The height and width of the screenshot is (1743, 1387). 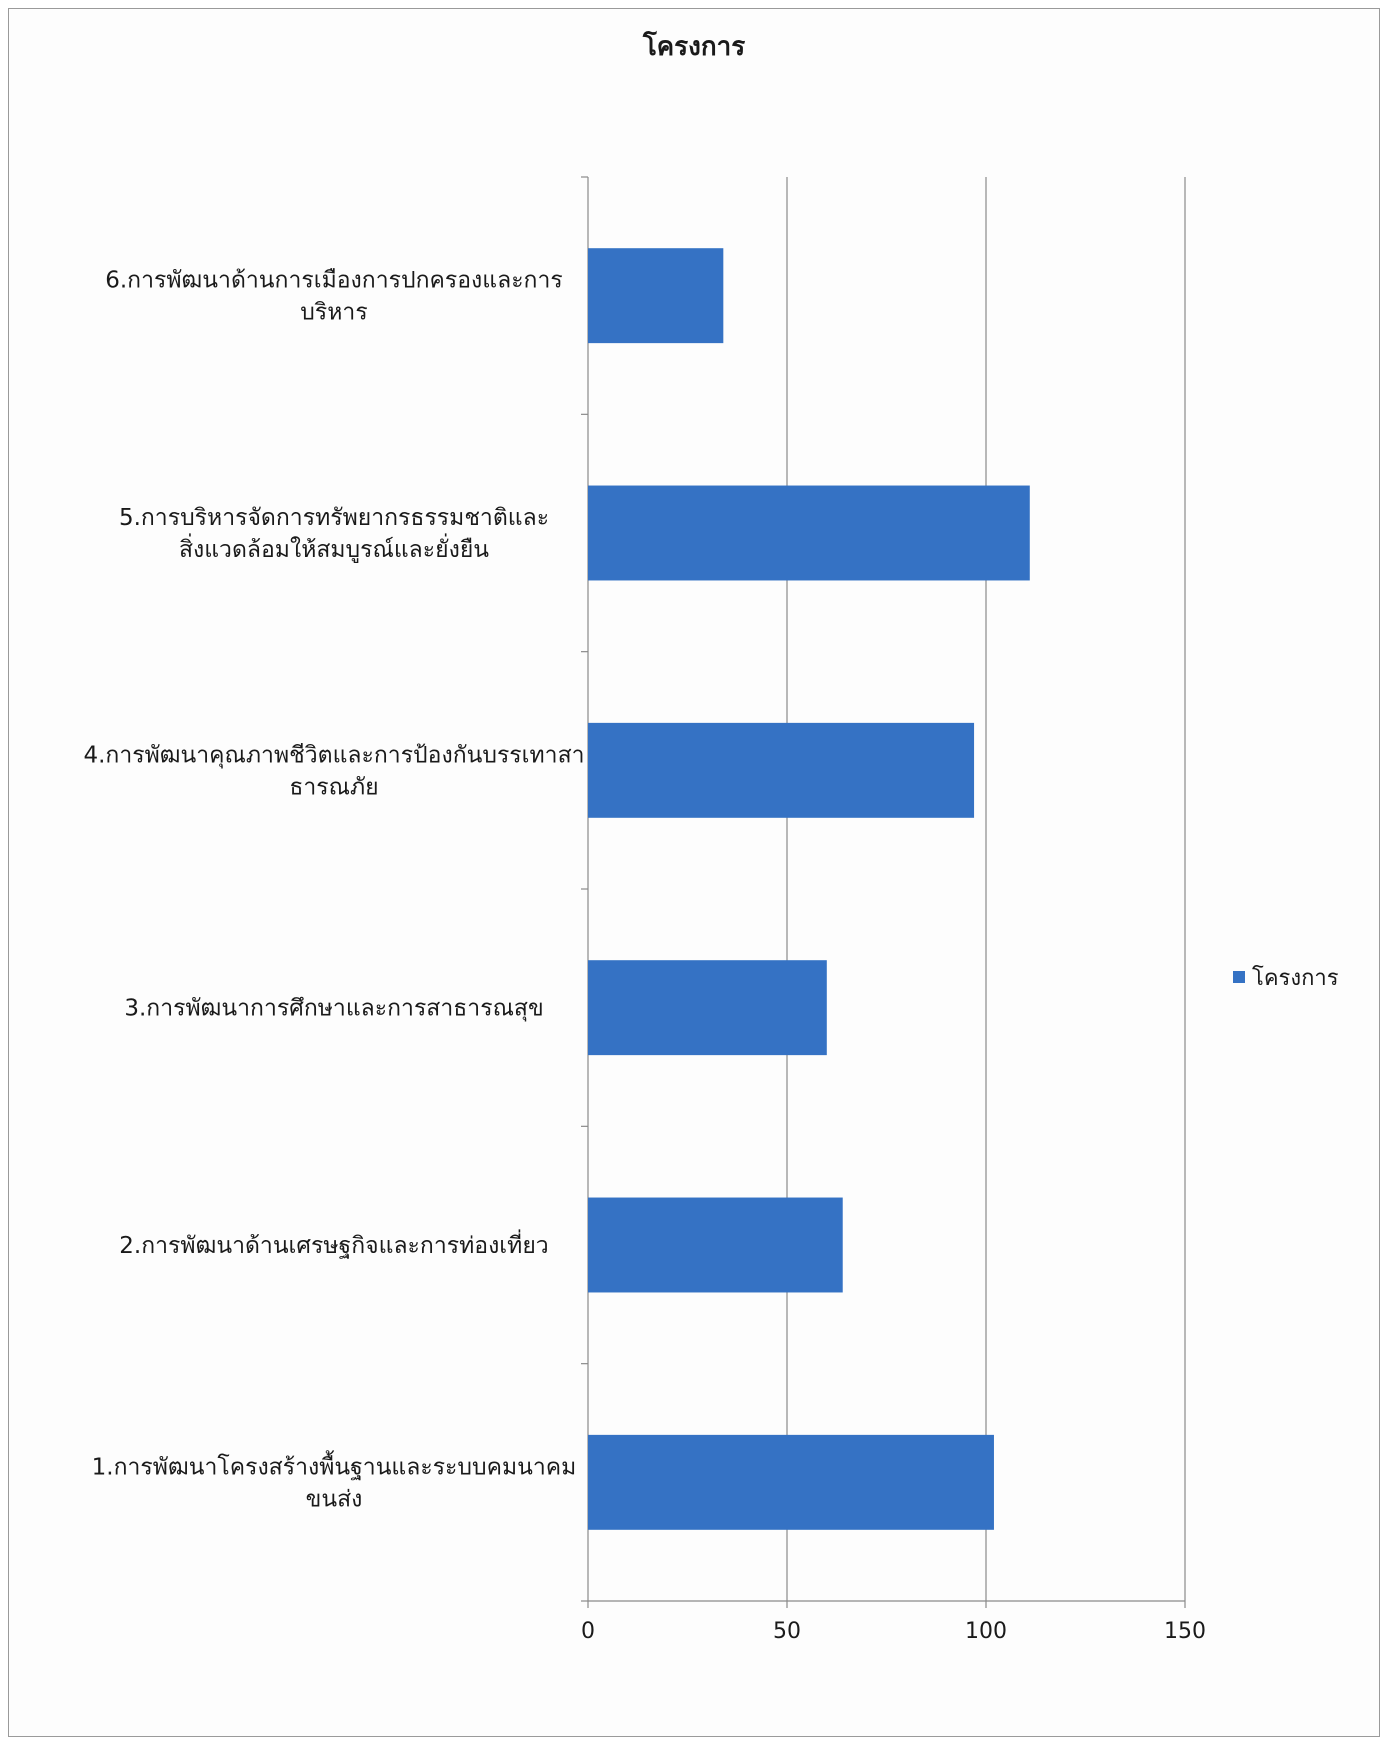 I want to click on x-tick-labels: 0 50 100 150, so click(x=893, y=1631).